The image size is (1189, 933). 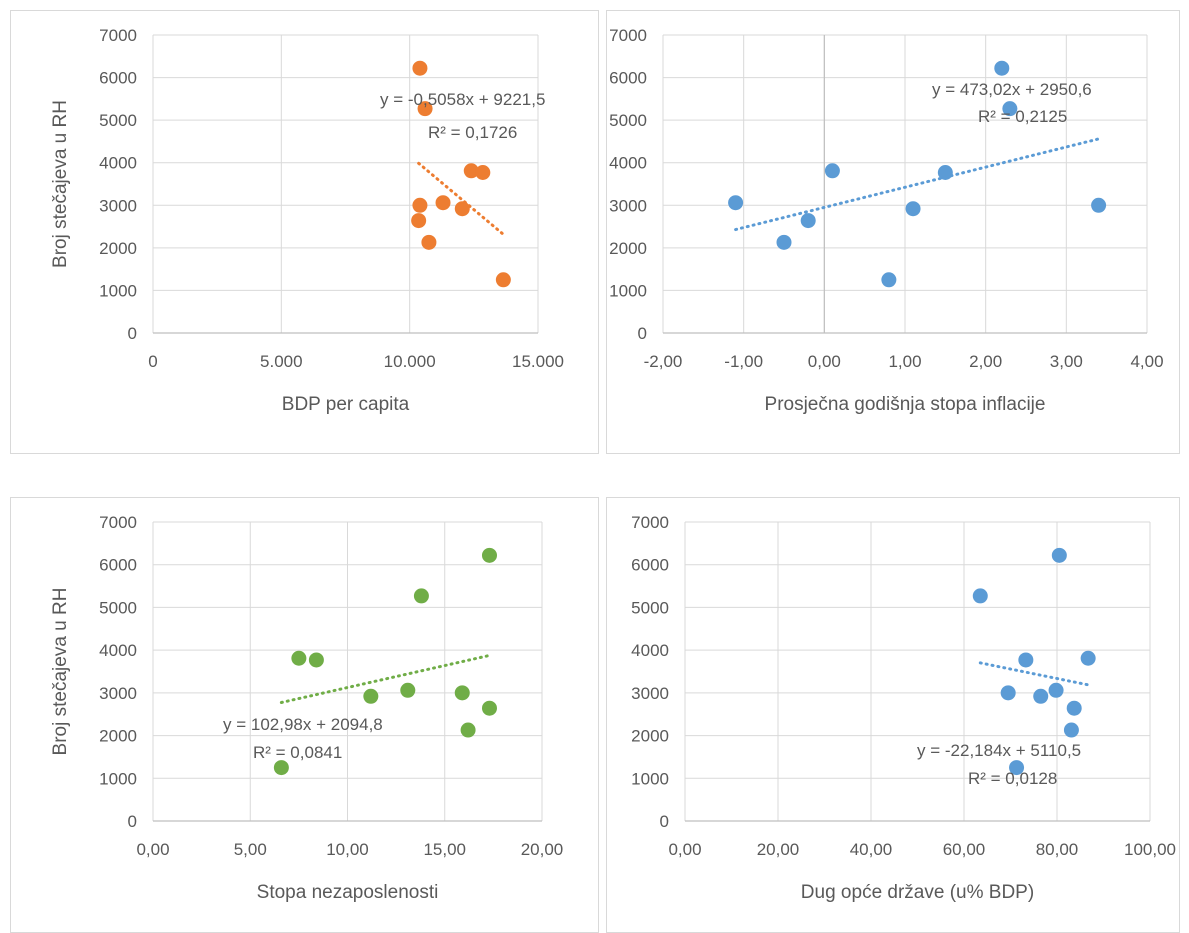 What do you see at coordinates (462, 99) in the screenshot?
I see `trendline-equation: y = -0,5058x + 9221,5` at bounding box center [462, 99].